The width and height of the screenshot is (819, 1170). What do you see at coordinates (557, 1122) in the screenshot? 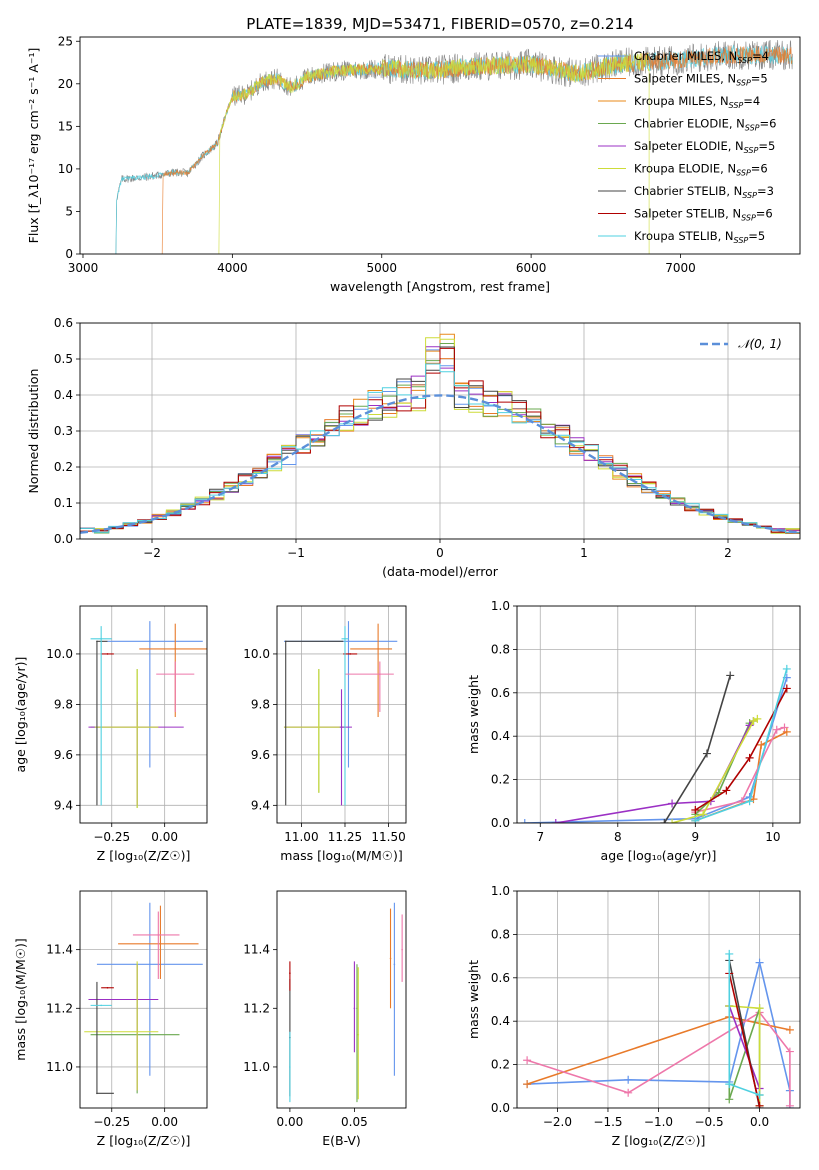
I see `x-tick-label: −2.0` at bounding box center [557, 1122].